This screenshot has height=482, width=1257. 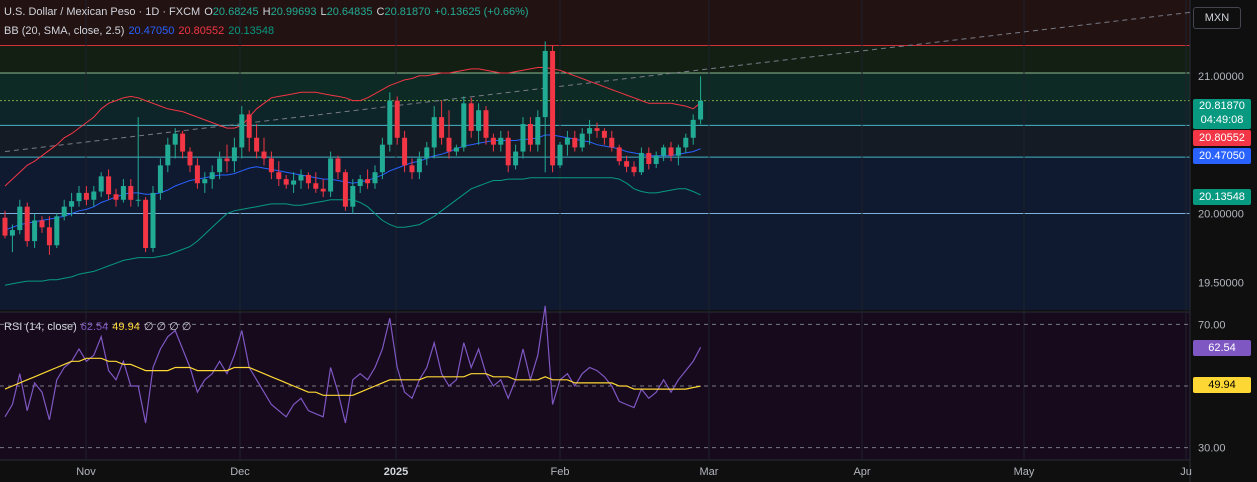 What do you see at coordinates (151, 31) in the screenshot?
I see `bb-basis-value: 20.47050` at bounding box center [151, 31].